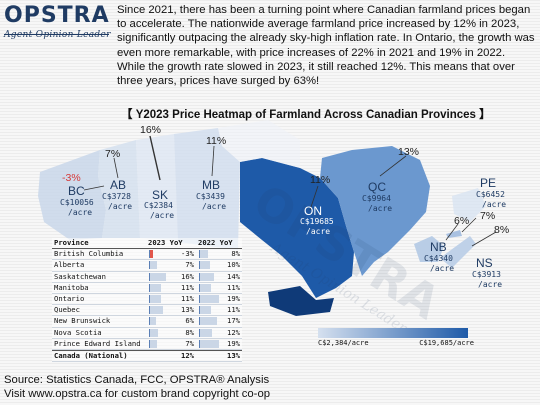 This screenshot has width=540, height=405. I want to click on value-2022-yoy: 8%, so click(235, 254).